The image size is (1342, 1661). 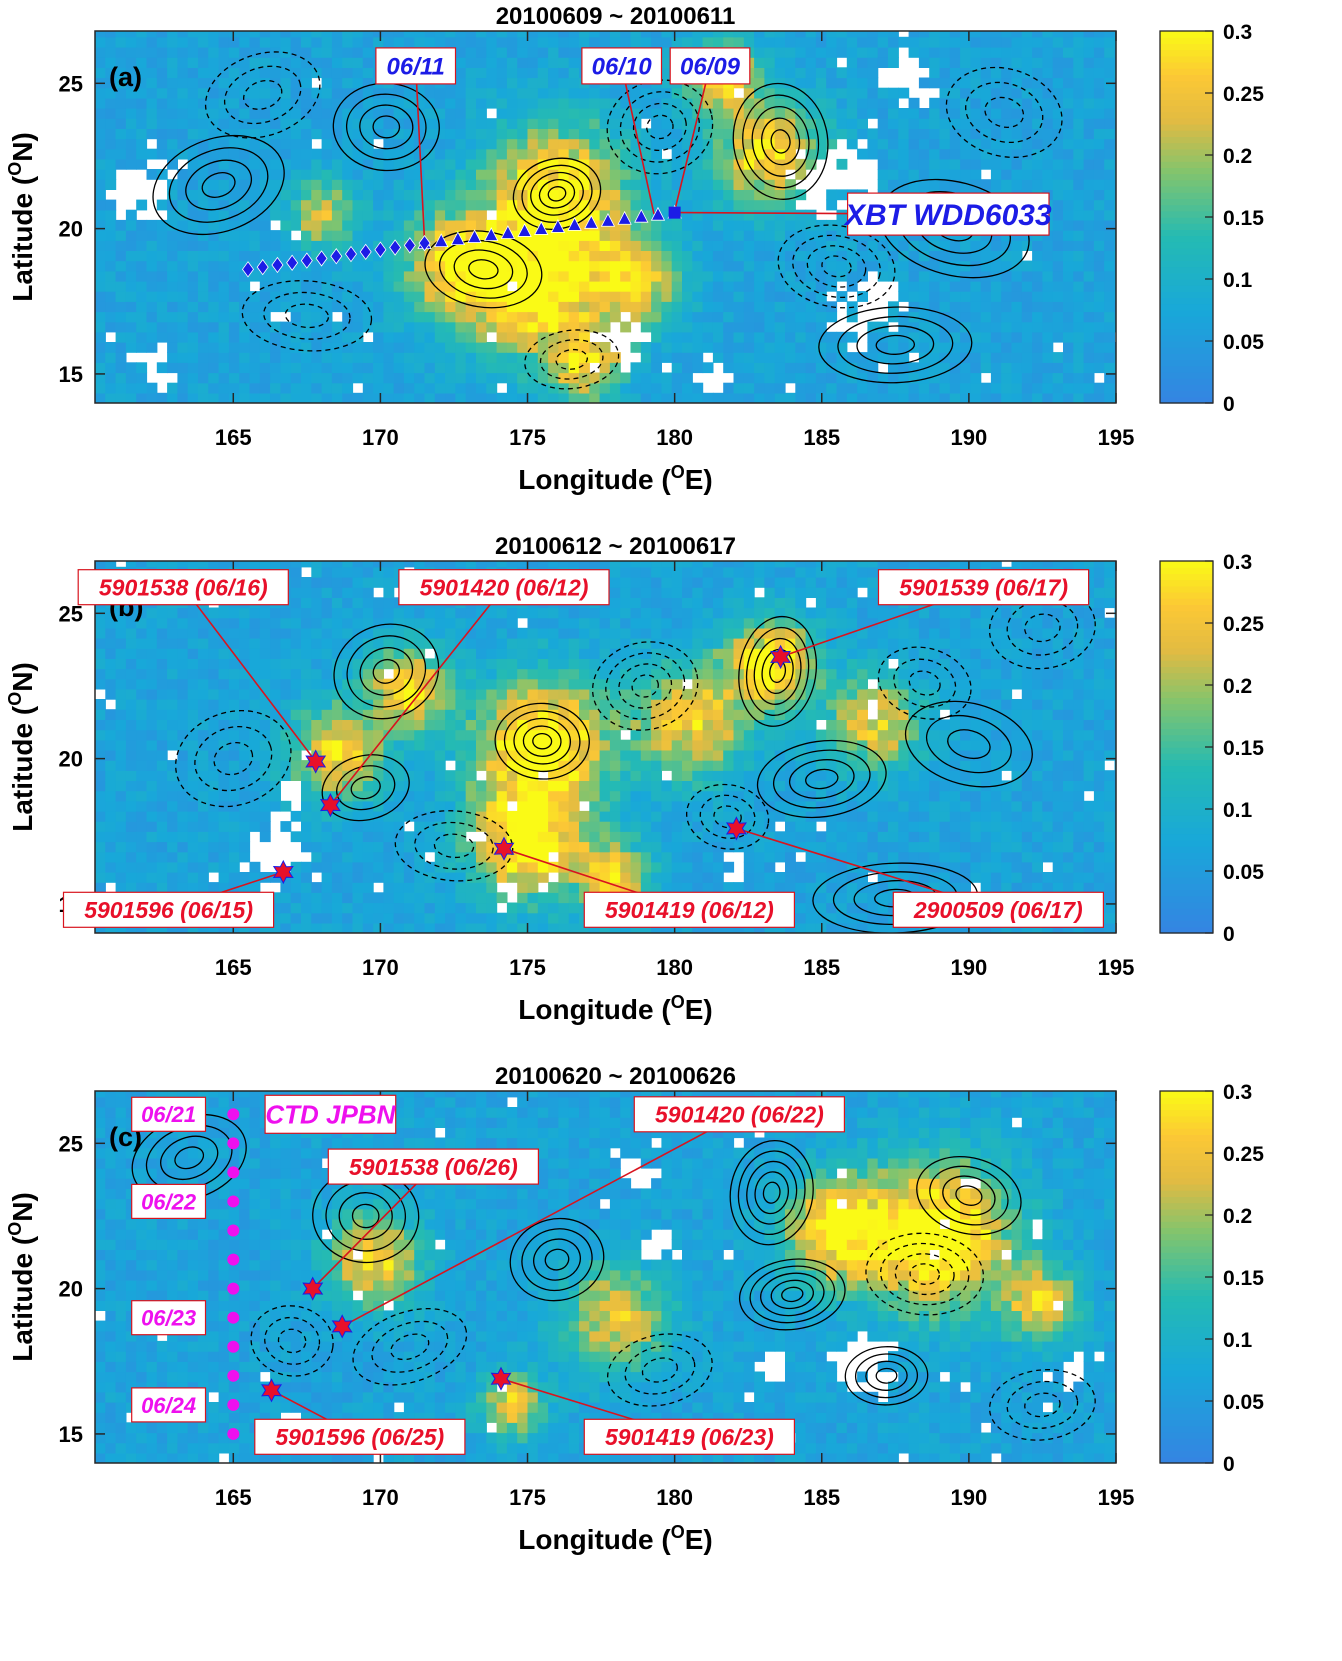 I want to click on chart-title: 20100609 ~ 20100611, so click(x=616, y=16).